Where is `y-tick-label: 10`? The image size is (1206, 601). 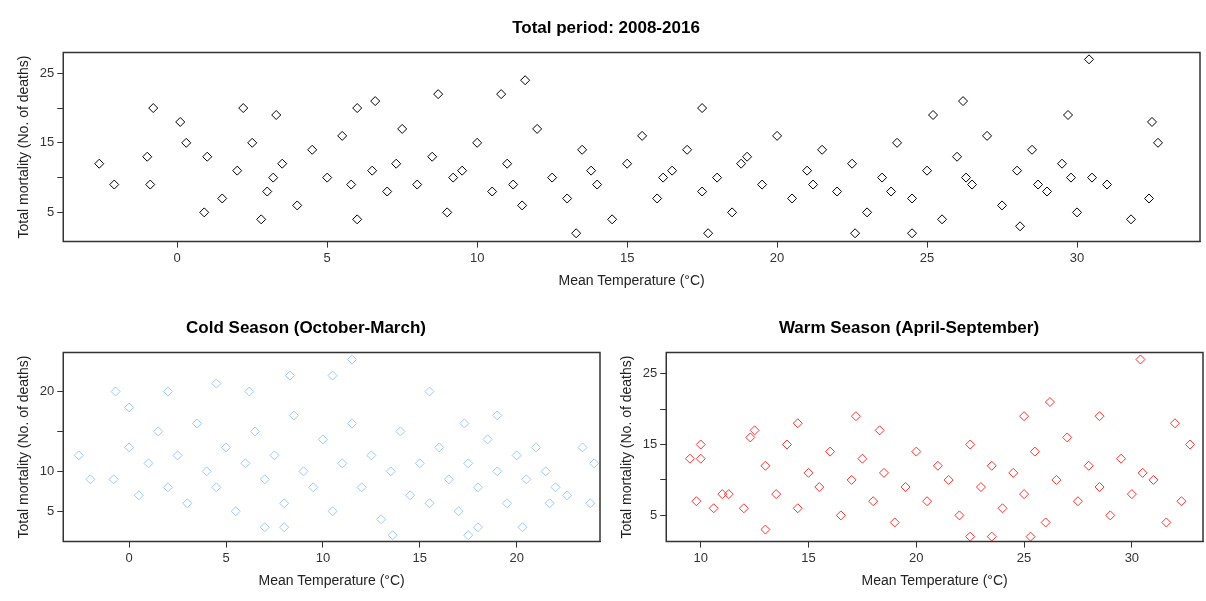 y-tick-label: 10 is located at coordinates (47, 470).